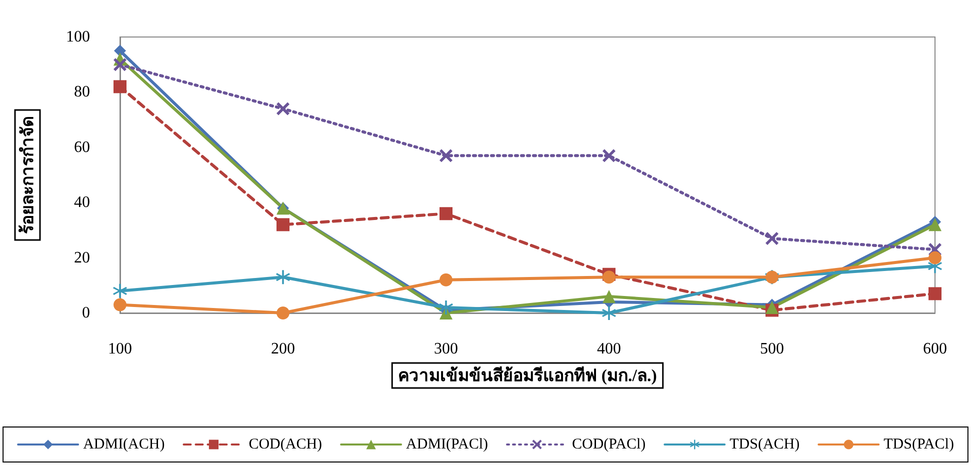 This screenshot has height=470, width=971. I want to click on x-axis-title: ความเข้มข้นสีย้อมรีแอกทีฟ (มก./ล.), so click(527, 375).